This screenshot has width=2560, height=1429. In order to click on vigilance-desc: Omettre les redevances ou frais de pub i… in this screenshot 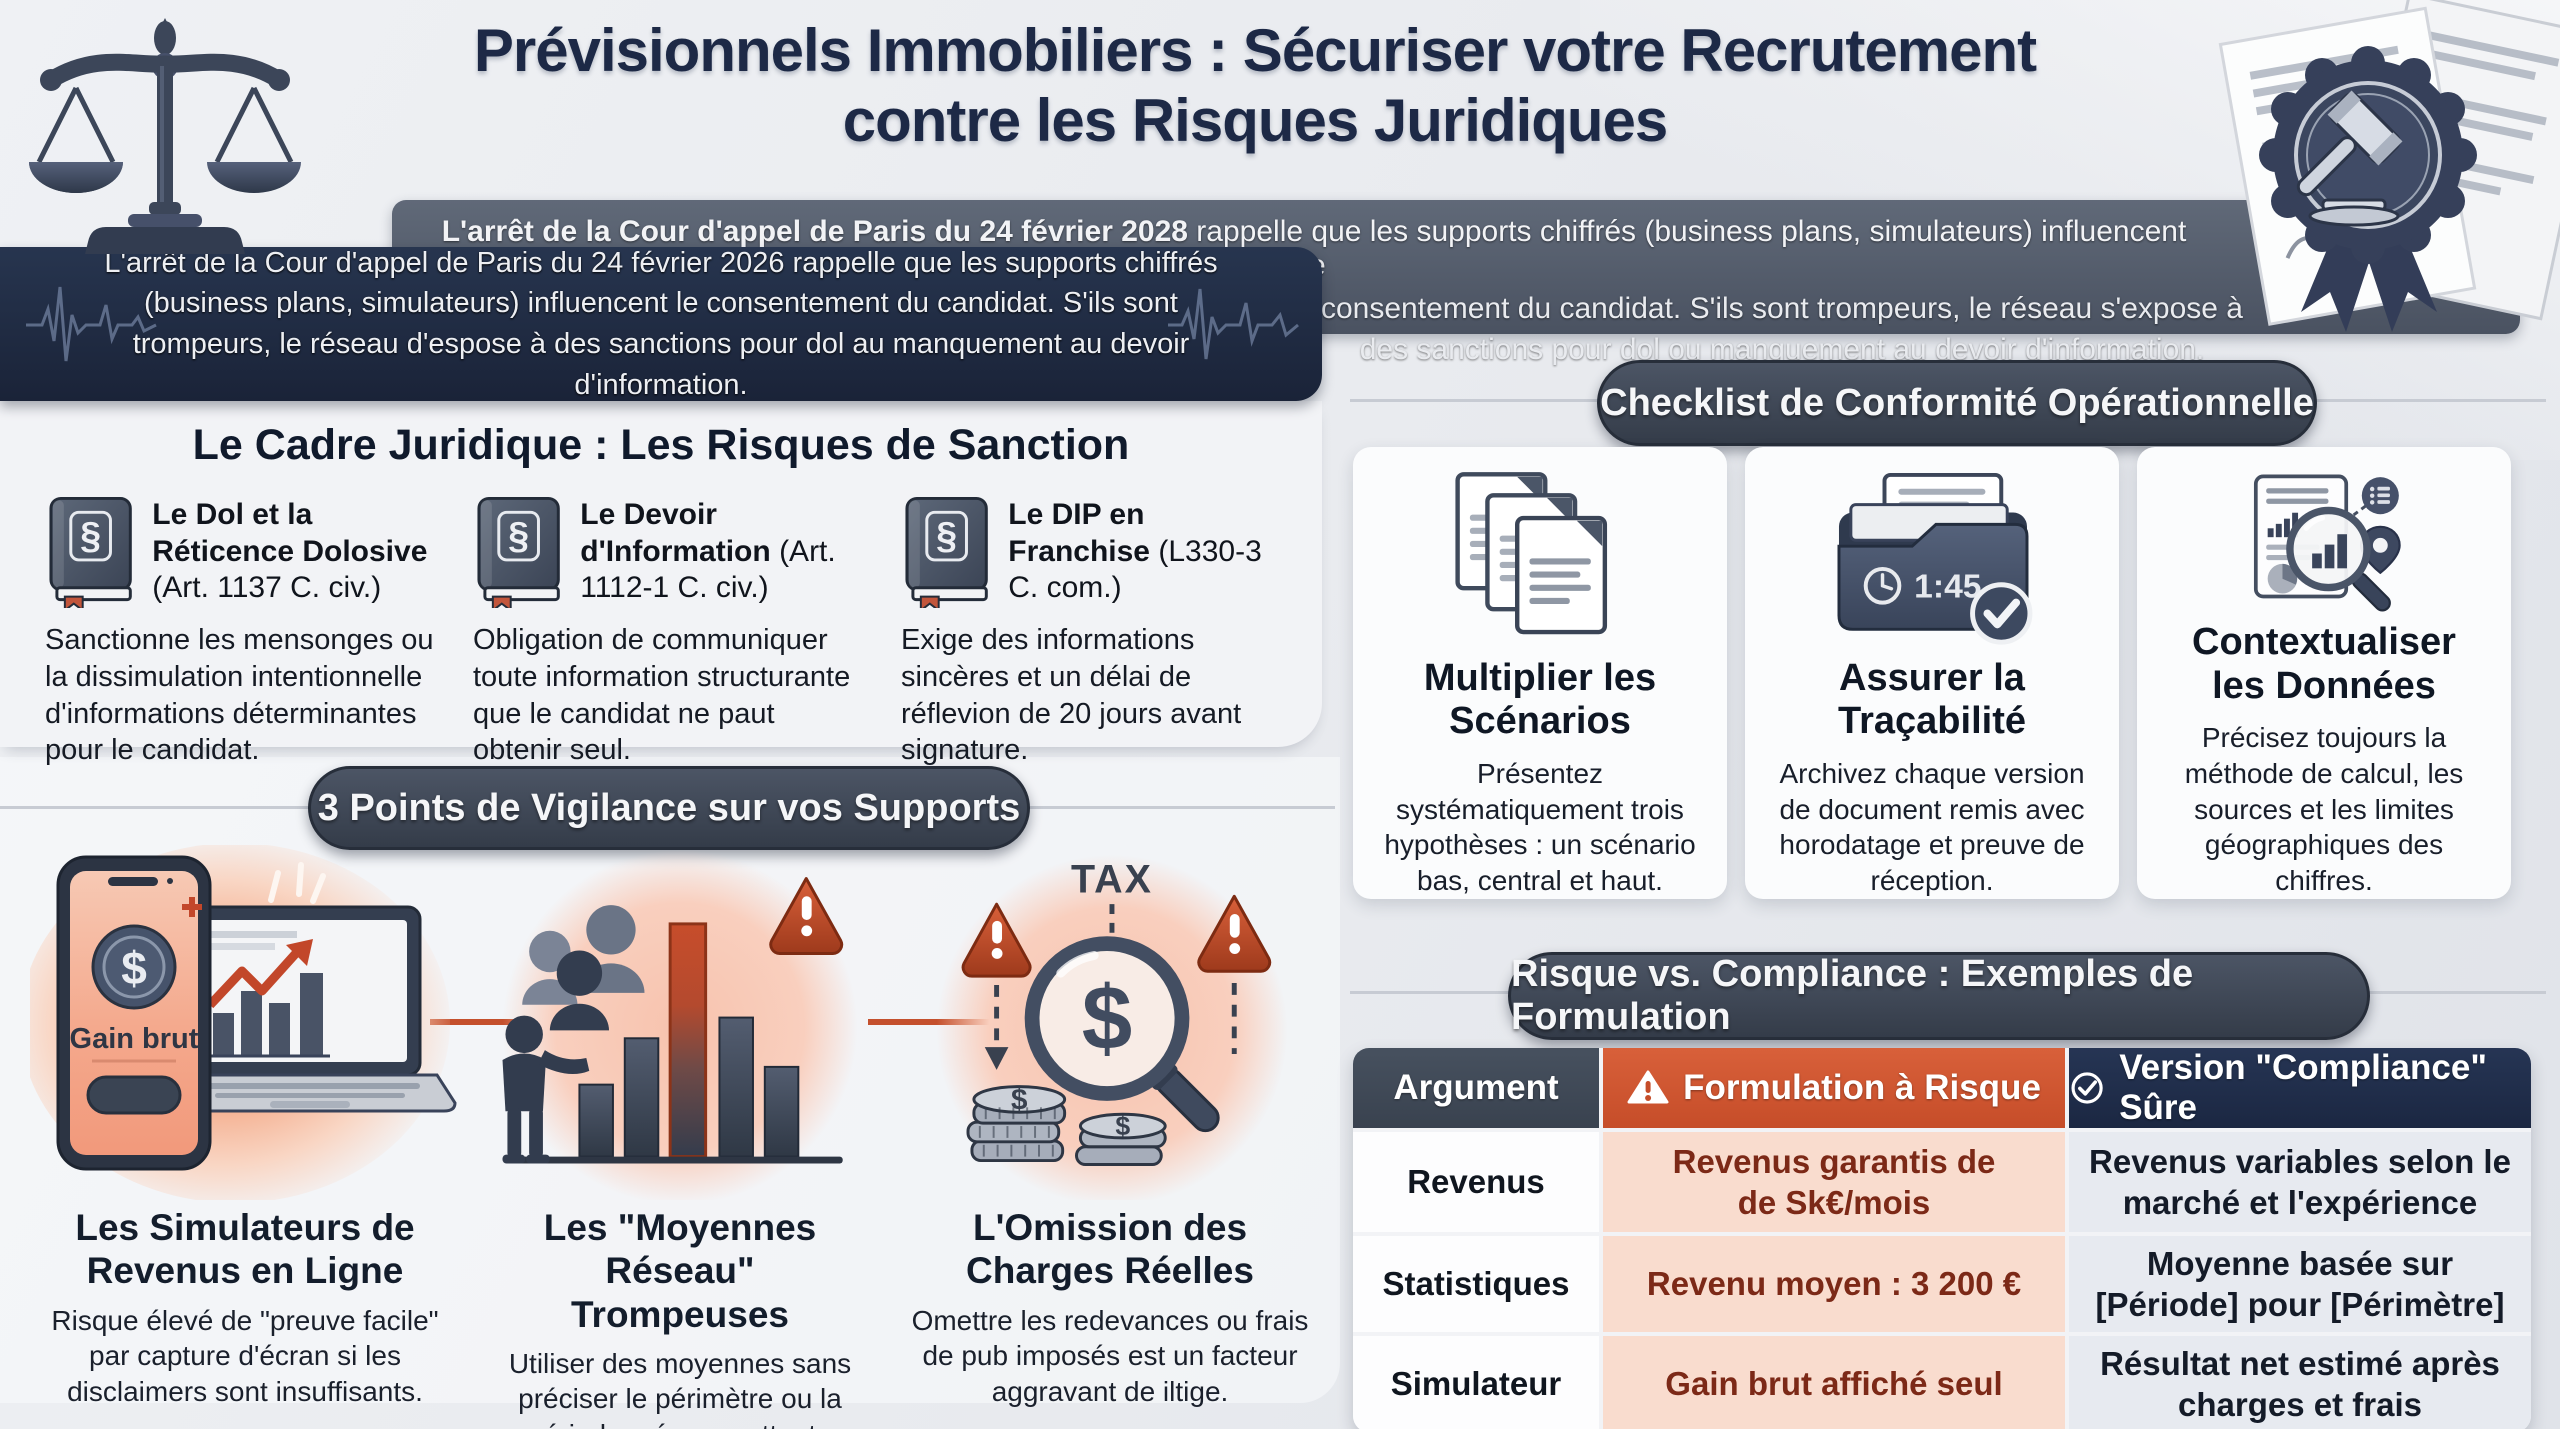, I will do `click(1110, 1355)`.